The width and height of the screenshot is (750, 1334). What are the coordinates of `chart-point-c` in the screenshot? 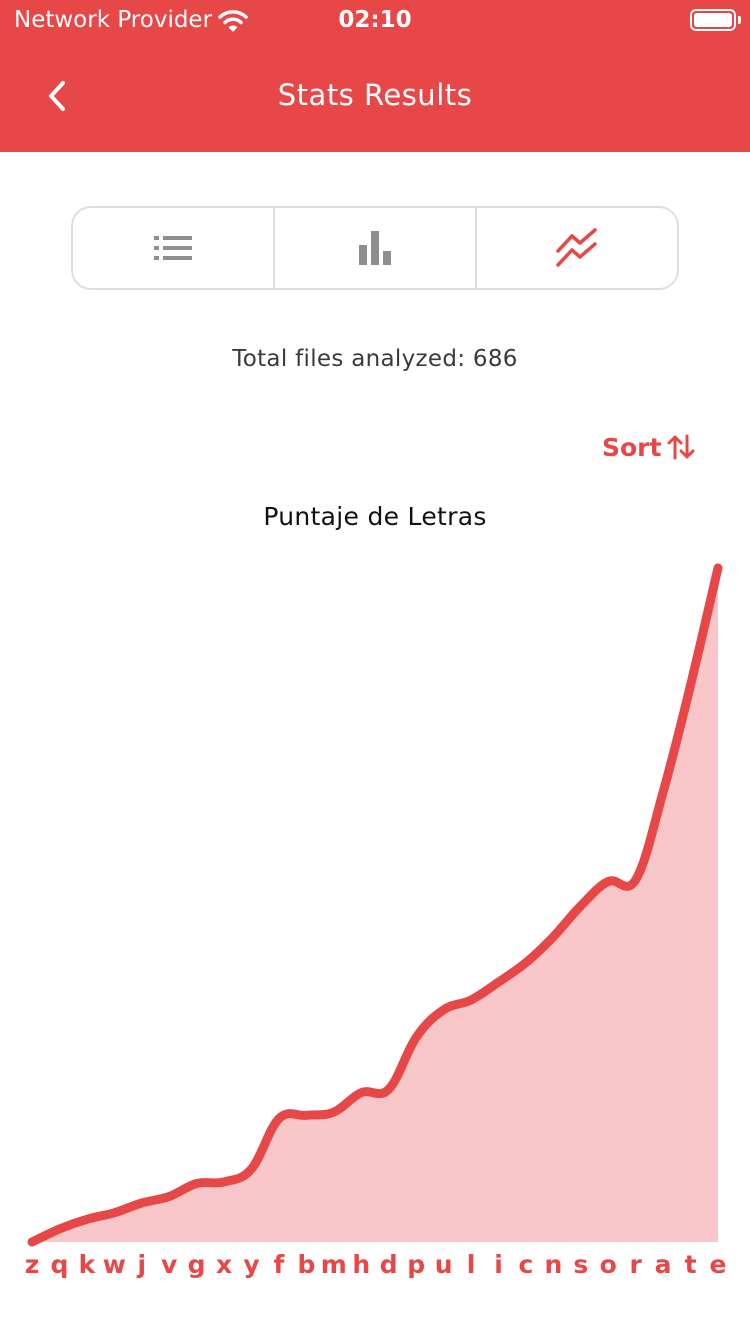 It's located at (525, 962).